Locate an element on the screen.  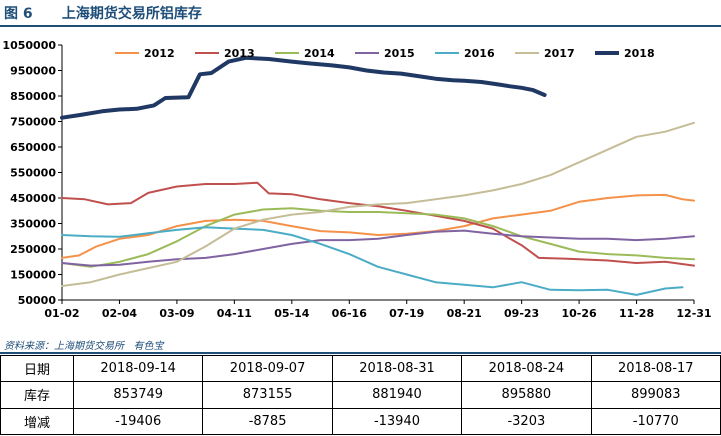
legend-label-2013: 2013 is located at coordinates (239, 53).